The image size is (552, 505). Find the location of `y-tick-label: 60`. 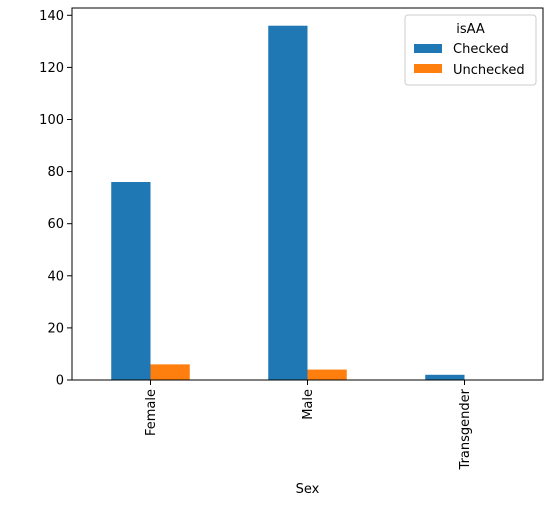

y-tick-label: 60 is located at coordinates (55, 224).